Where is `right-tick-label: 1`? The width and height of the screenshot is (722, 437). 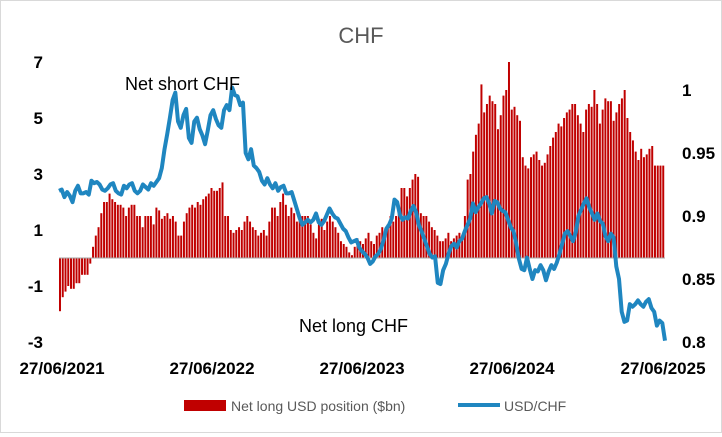
right-tick-label: 1 is located at coordinates (686, 90).